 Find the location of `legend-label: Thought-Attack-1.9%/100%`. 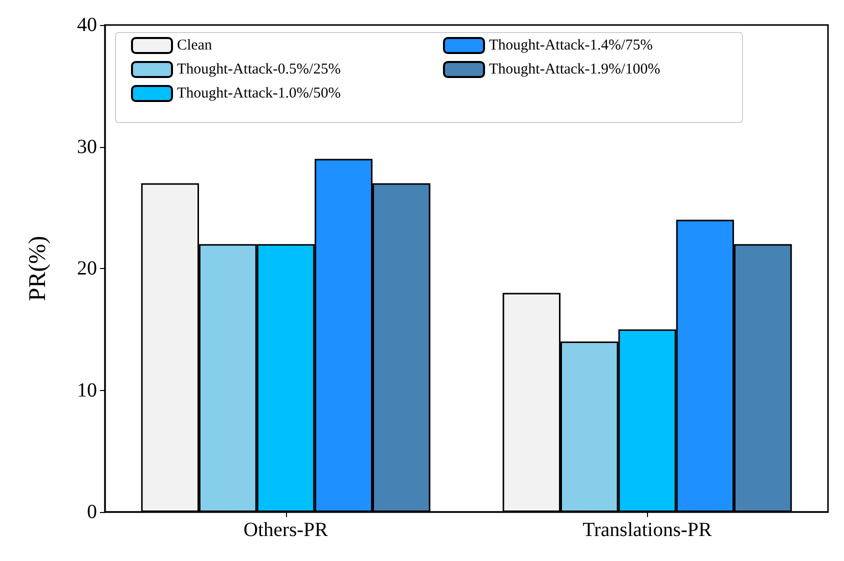

legend-label: Thought-Attack-1.9%/100% is located at coordinates (574, 70).